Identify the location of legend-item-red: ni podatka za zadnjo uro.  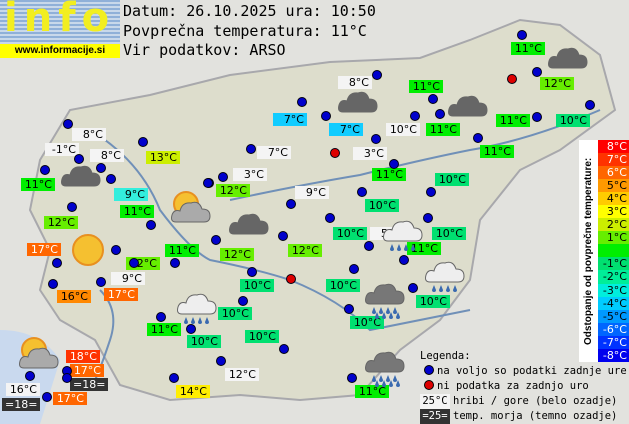
(523, 386).